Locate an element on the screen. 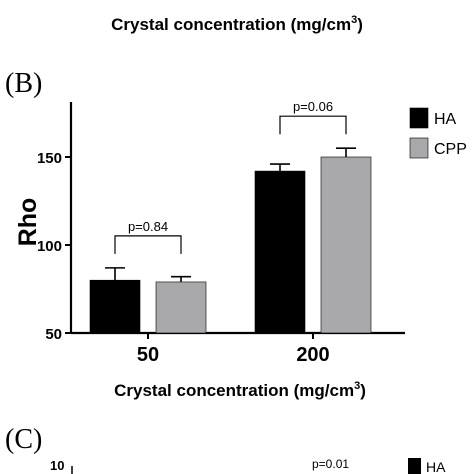  legend-label-cpp: CPP is located at coordinates (450, 149).